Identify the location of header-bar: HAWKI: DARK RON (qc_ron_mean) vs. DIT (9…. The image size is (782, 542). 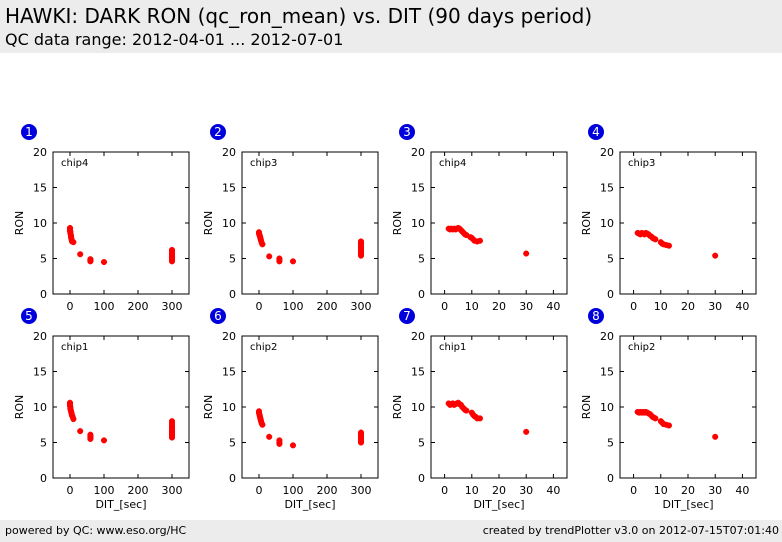
(391, 26).